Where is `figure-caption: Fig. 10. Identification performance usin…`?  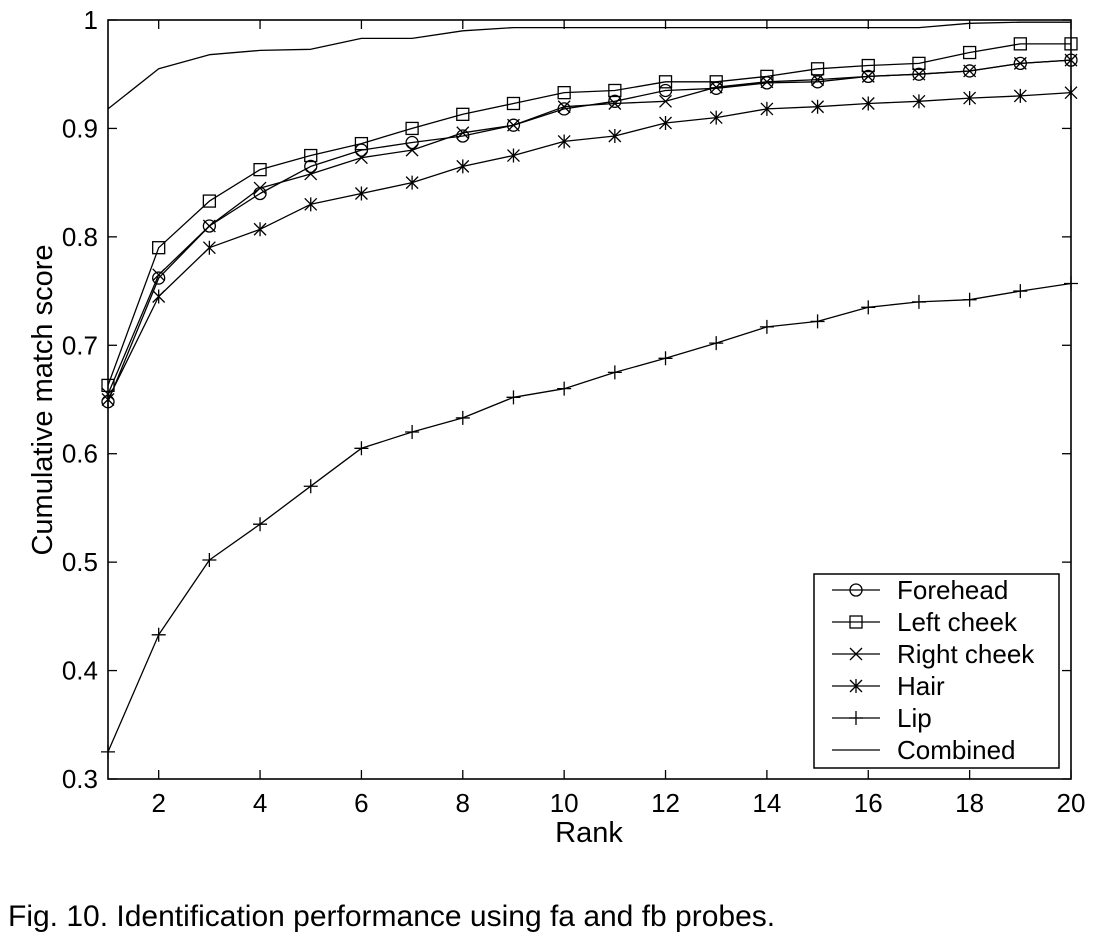
figure-caption: Fig. 10. Identification performance usin… is located at coordinates (392, 916).